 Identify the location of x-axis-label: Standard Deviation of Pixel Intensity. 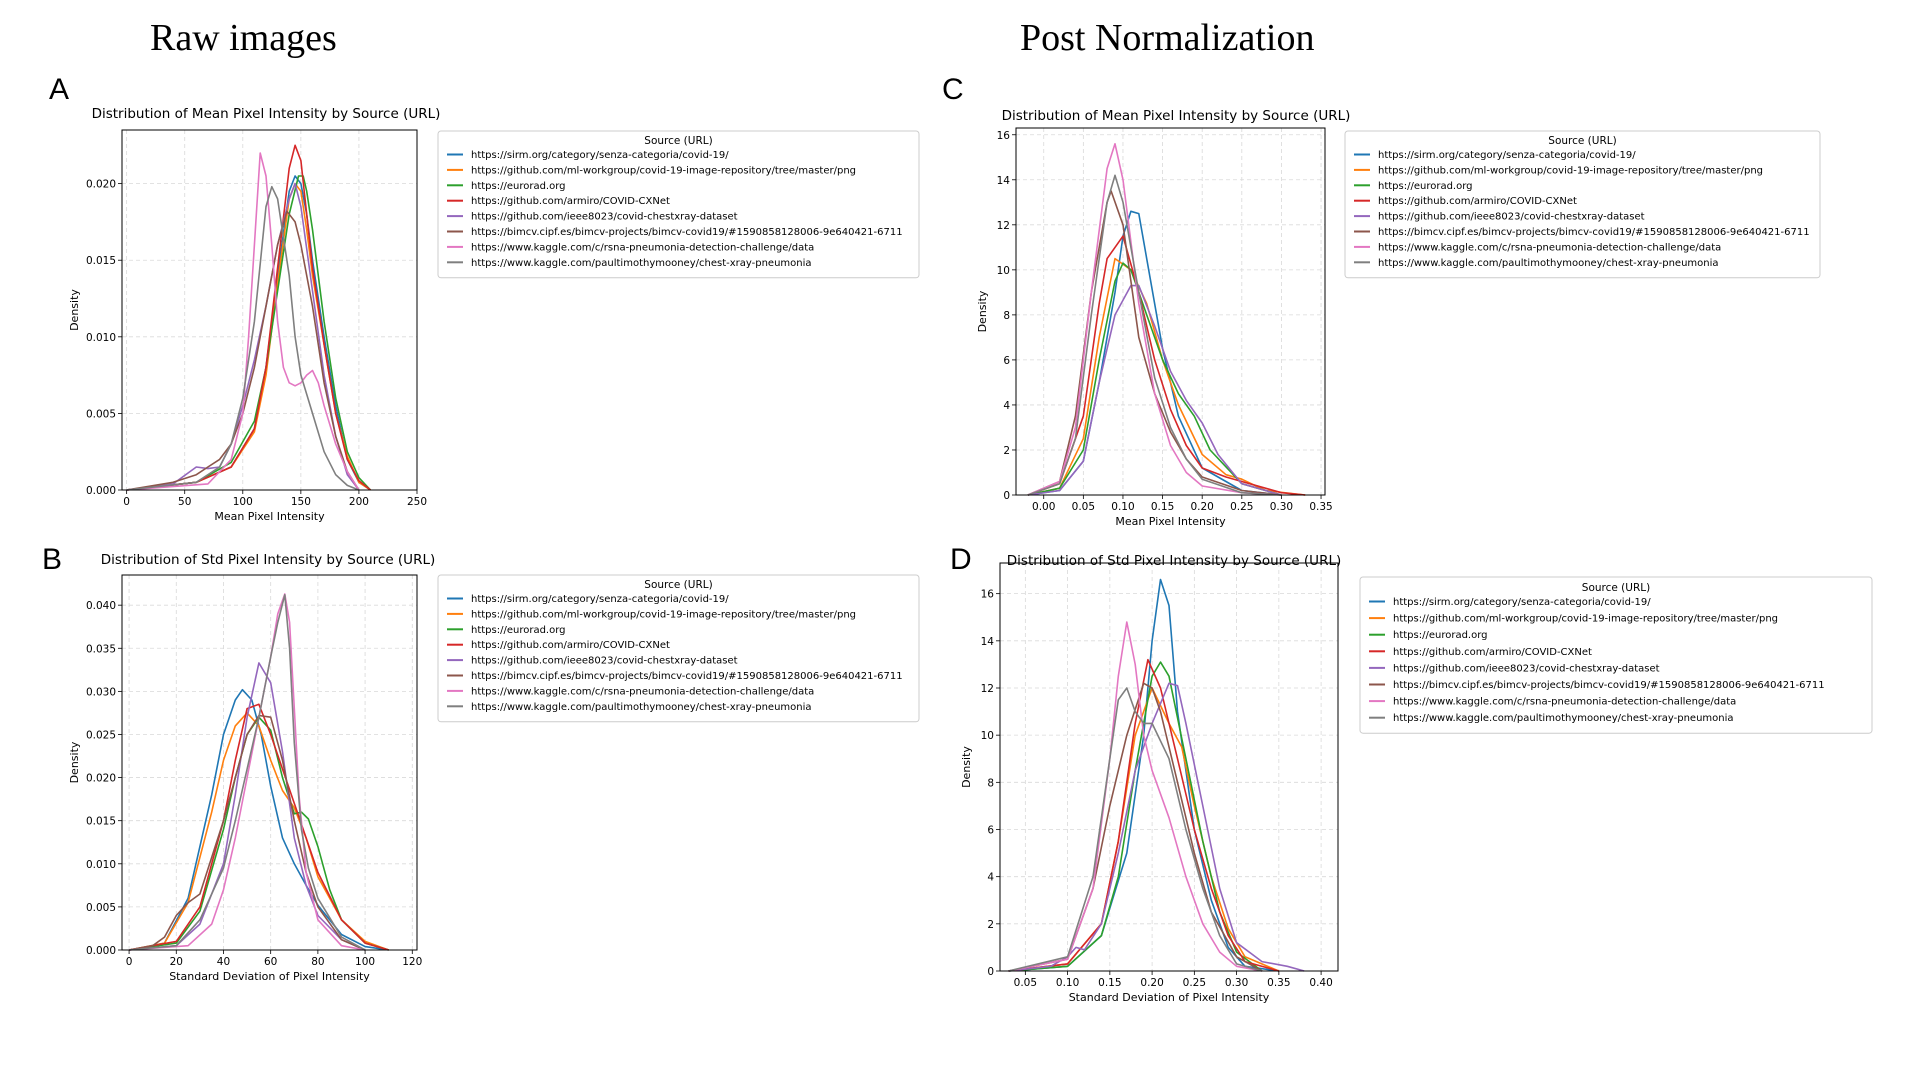
(1169, 997).